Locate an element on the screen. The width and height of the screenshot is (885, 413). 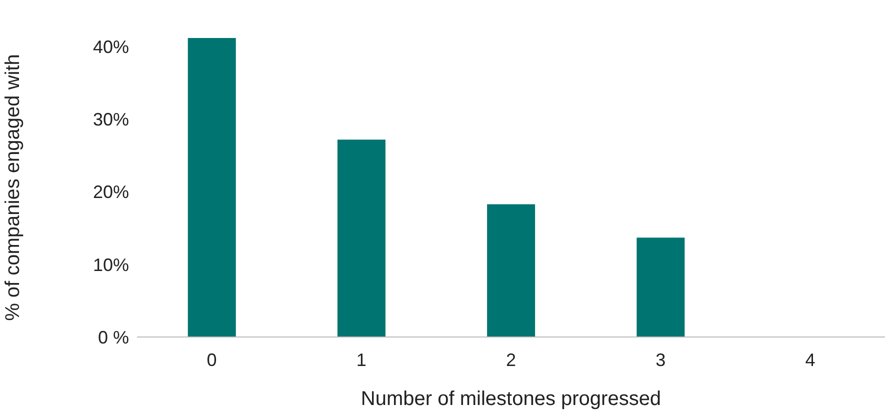
x-tick-label: 3 is located at coordinates (661, 360).